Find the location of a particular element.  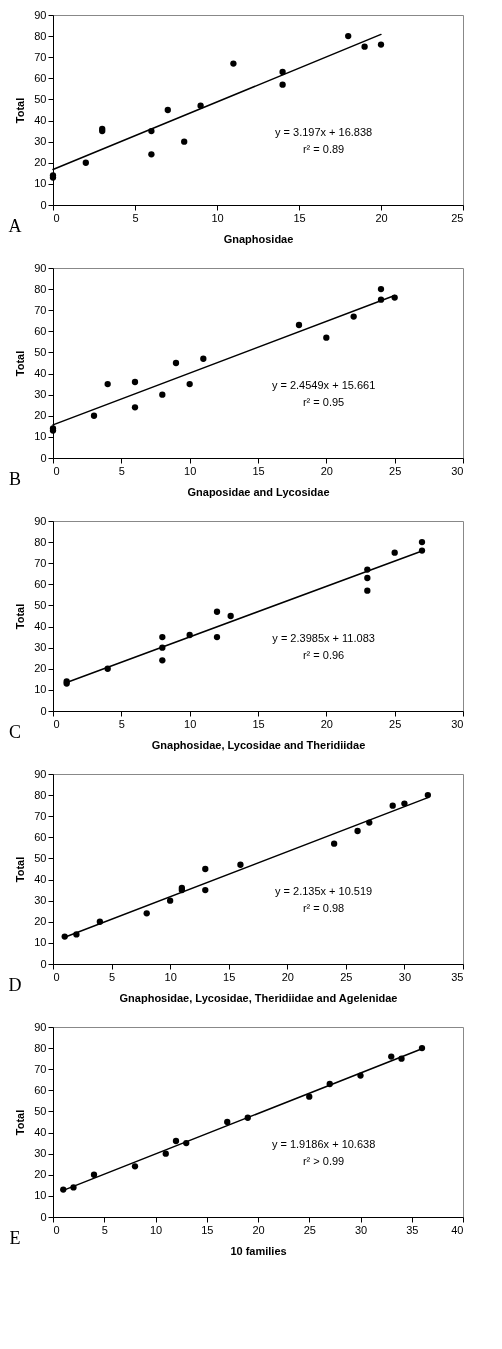

x-axis-title: Gnaphosidae is located at coordinates (258, 238).